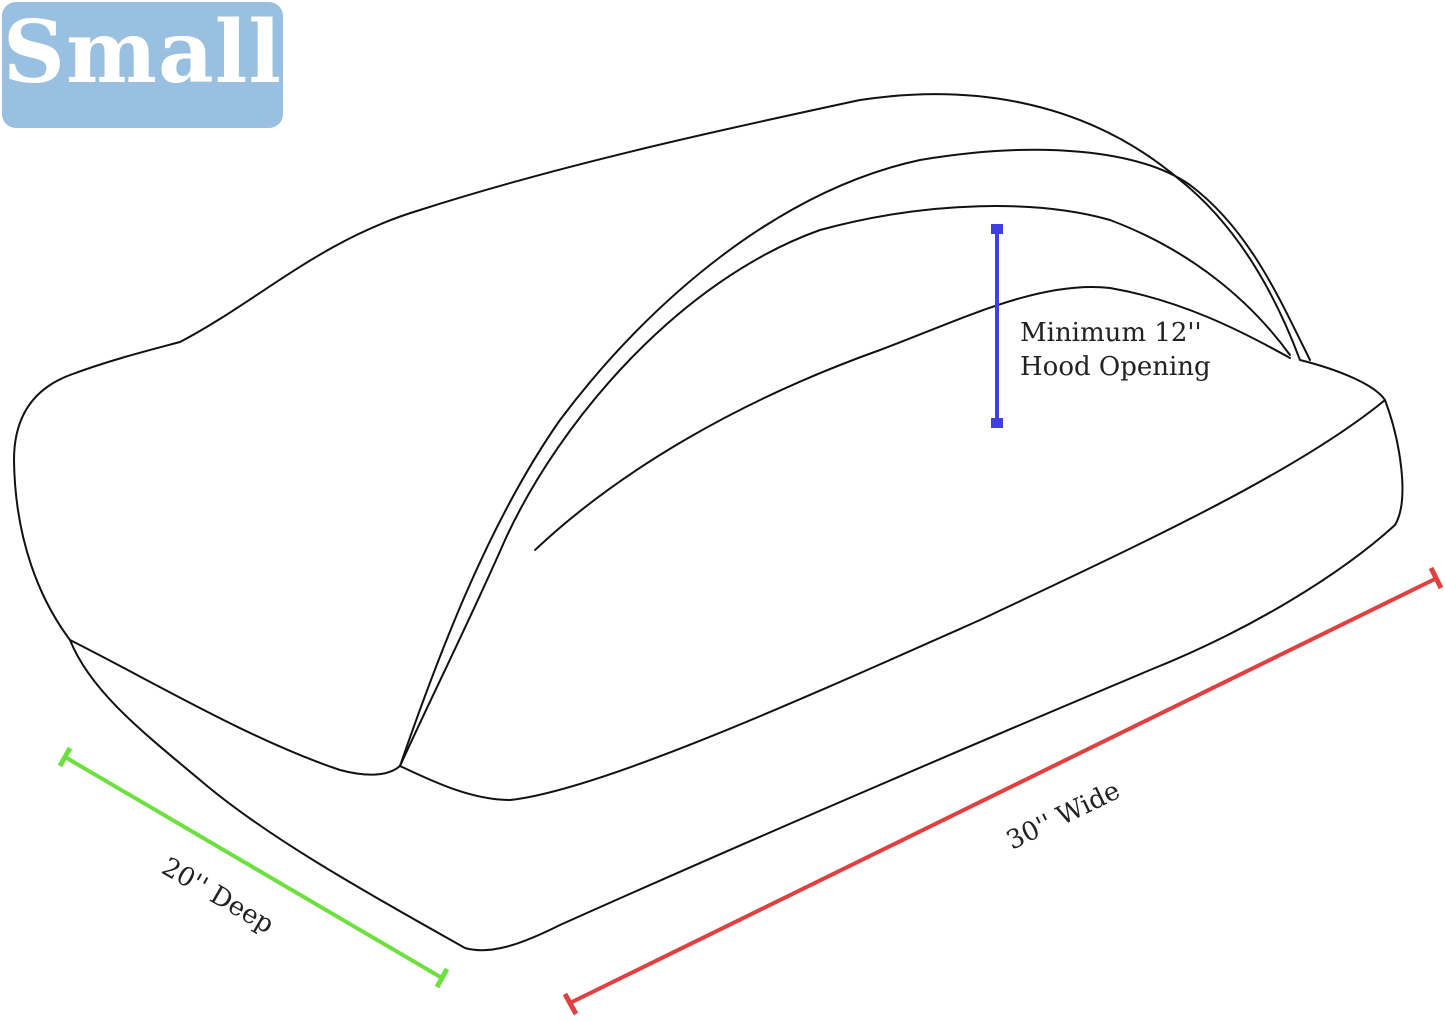  I want to click on depth-dimension-cap-right, so click(442, 978).